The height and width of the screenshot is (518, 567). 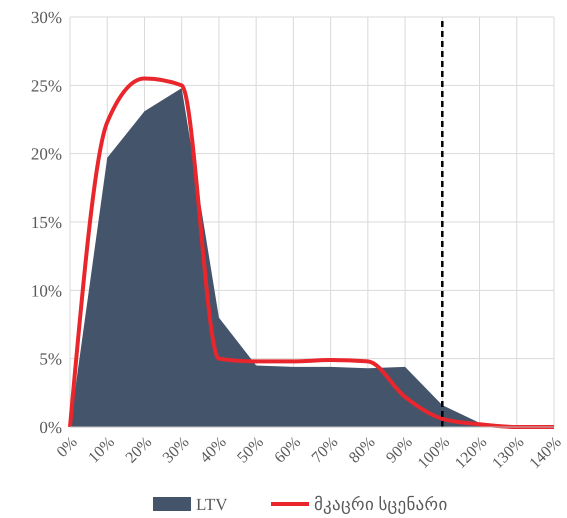 I want to click on x-tick-label: 80%, so click(x=362, y=450).